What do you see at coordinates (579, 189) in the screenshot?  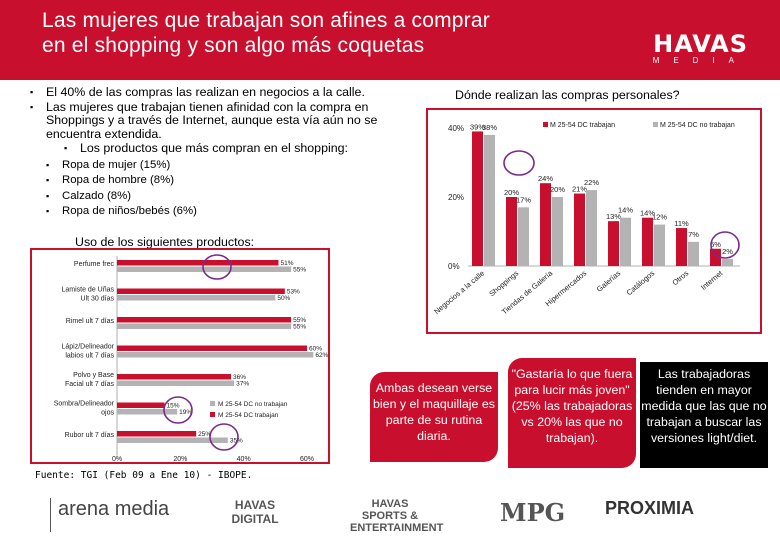 I see `data-label: 21%` at bounding box center [579, 189].